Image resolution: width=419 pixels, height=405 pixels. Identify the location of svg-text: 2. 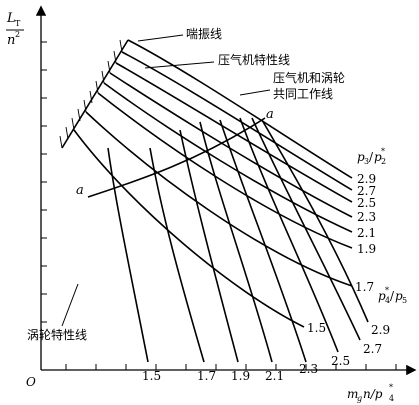
(383, 161).